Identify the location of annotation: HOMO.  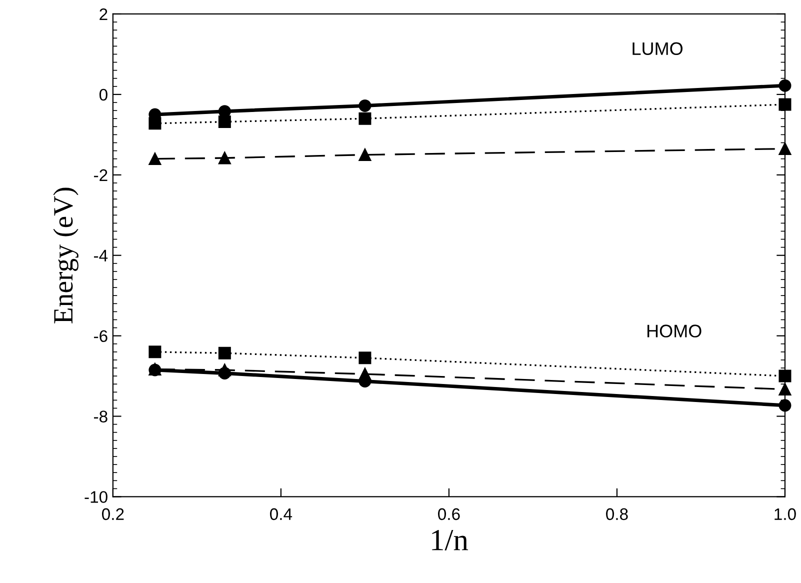
(674, 331).